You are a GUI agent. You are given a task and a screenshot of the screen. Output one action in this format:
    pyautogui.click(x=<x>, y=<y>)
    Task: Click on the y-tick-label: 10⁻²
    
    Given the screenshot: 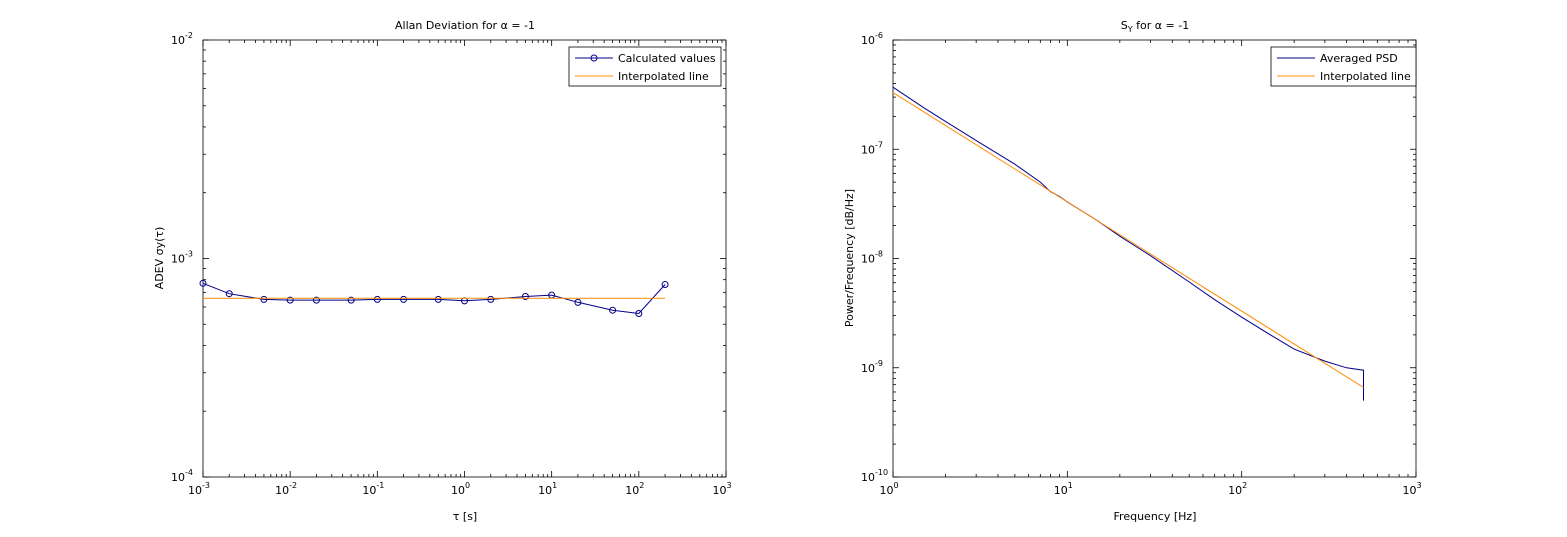 What is the action you would take?
    pyautogui.click(x=182, y=39)
    